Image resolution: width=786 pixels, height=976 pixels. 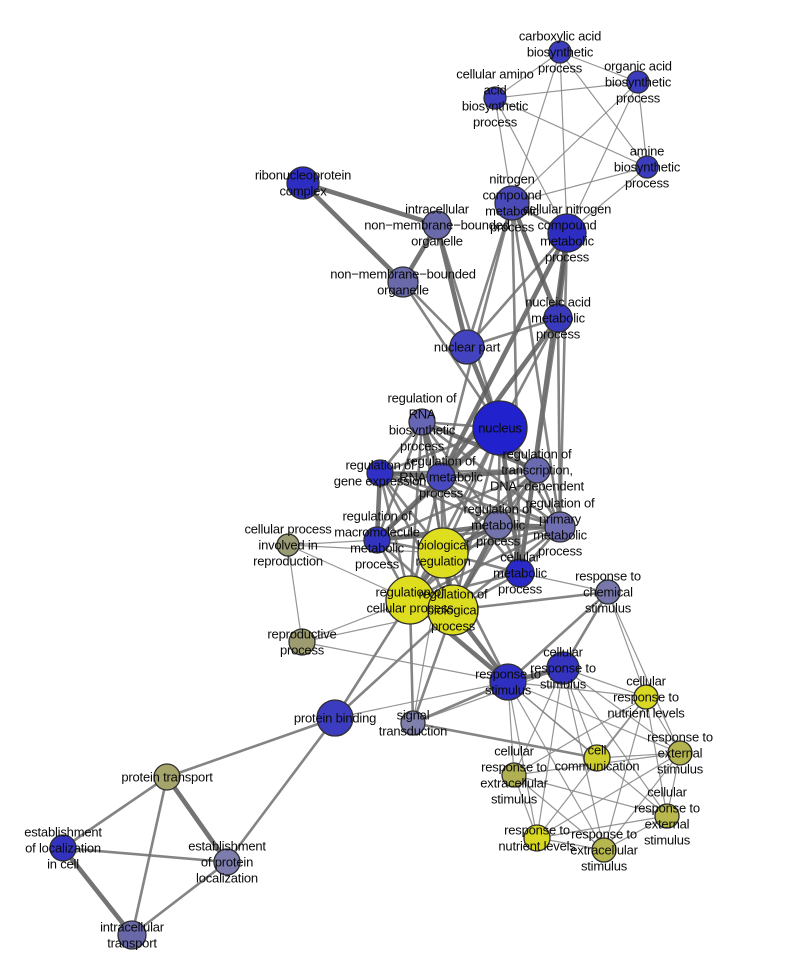 I want to click on edge-respext-respxcell, so click(x=642, y=801).